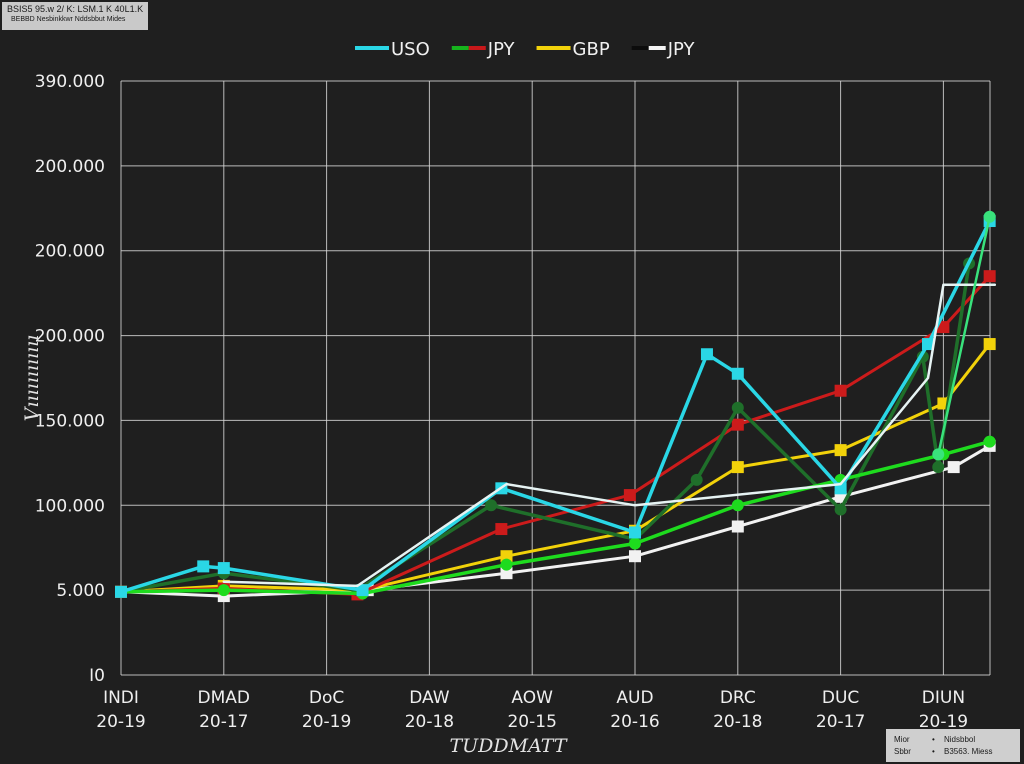 The height and width of the screenshot is (764, 1024). Describe the element at coordinates (591, 49) in the screenshot. I see `legend-label: GBP` at that location.